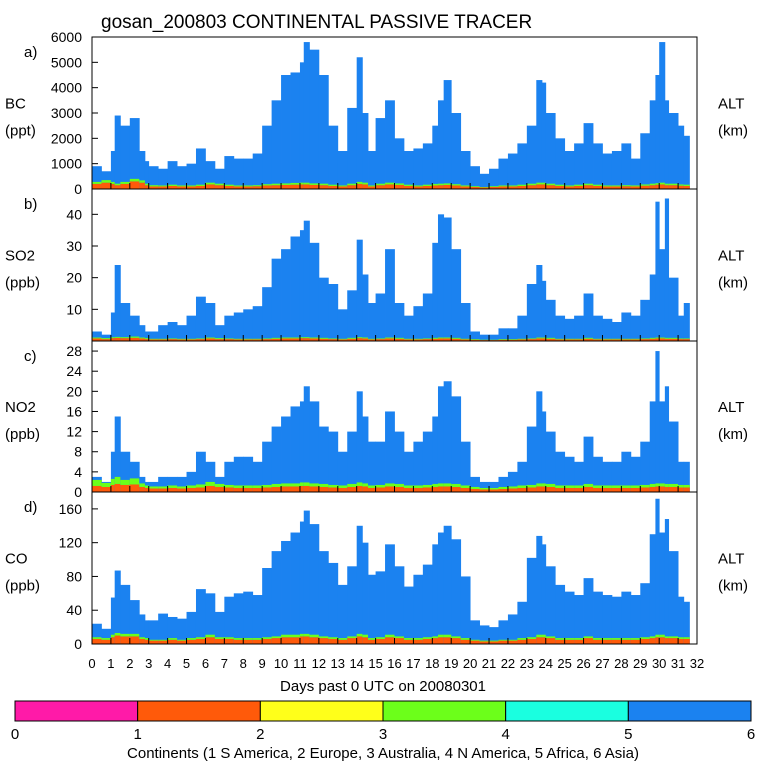 The width and height of the screenshot is (768, 768). What do you see at coordinates (74, 214) in the screenshot?
I see `y-tick-label: 40` at bounding box center [74, 214].